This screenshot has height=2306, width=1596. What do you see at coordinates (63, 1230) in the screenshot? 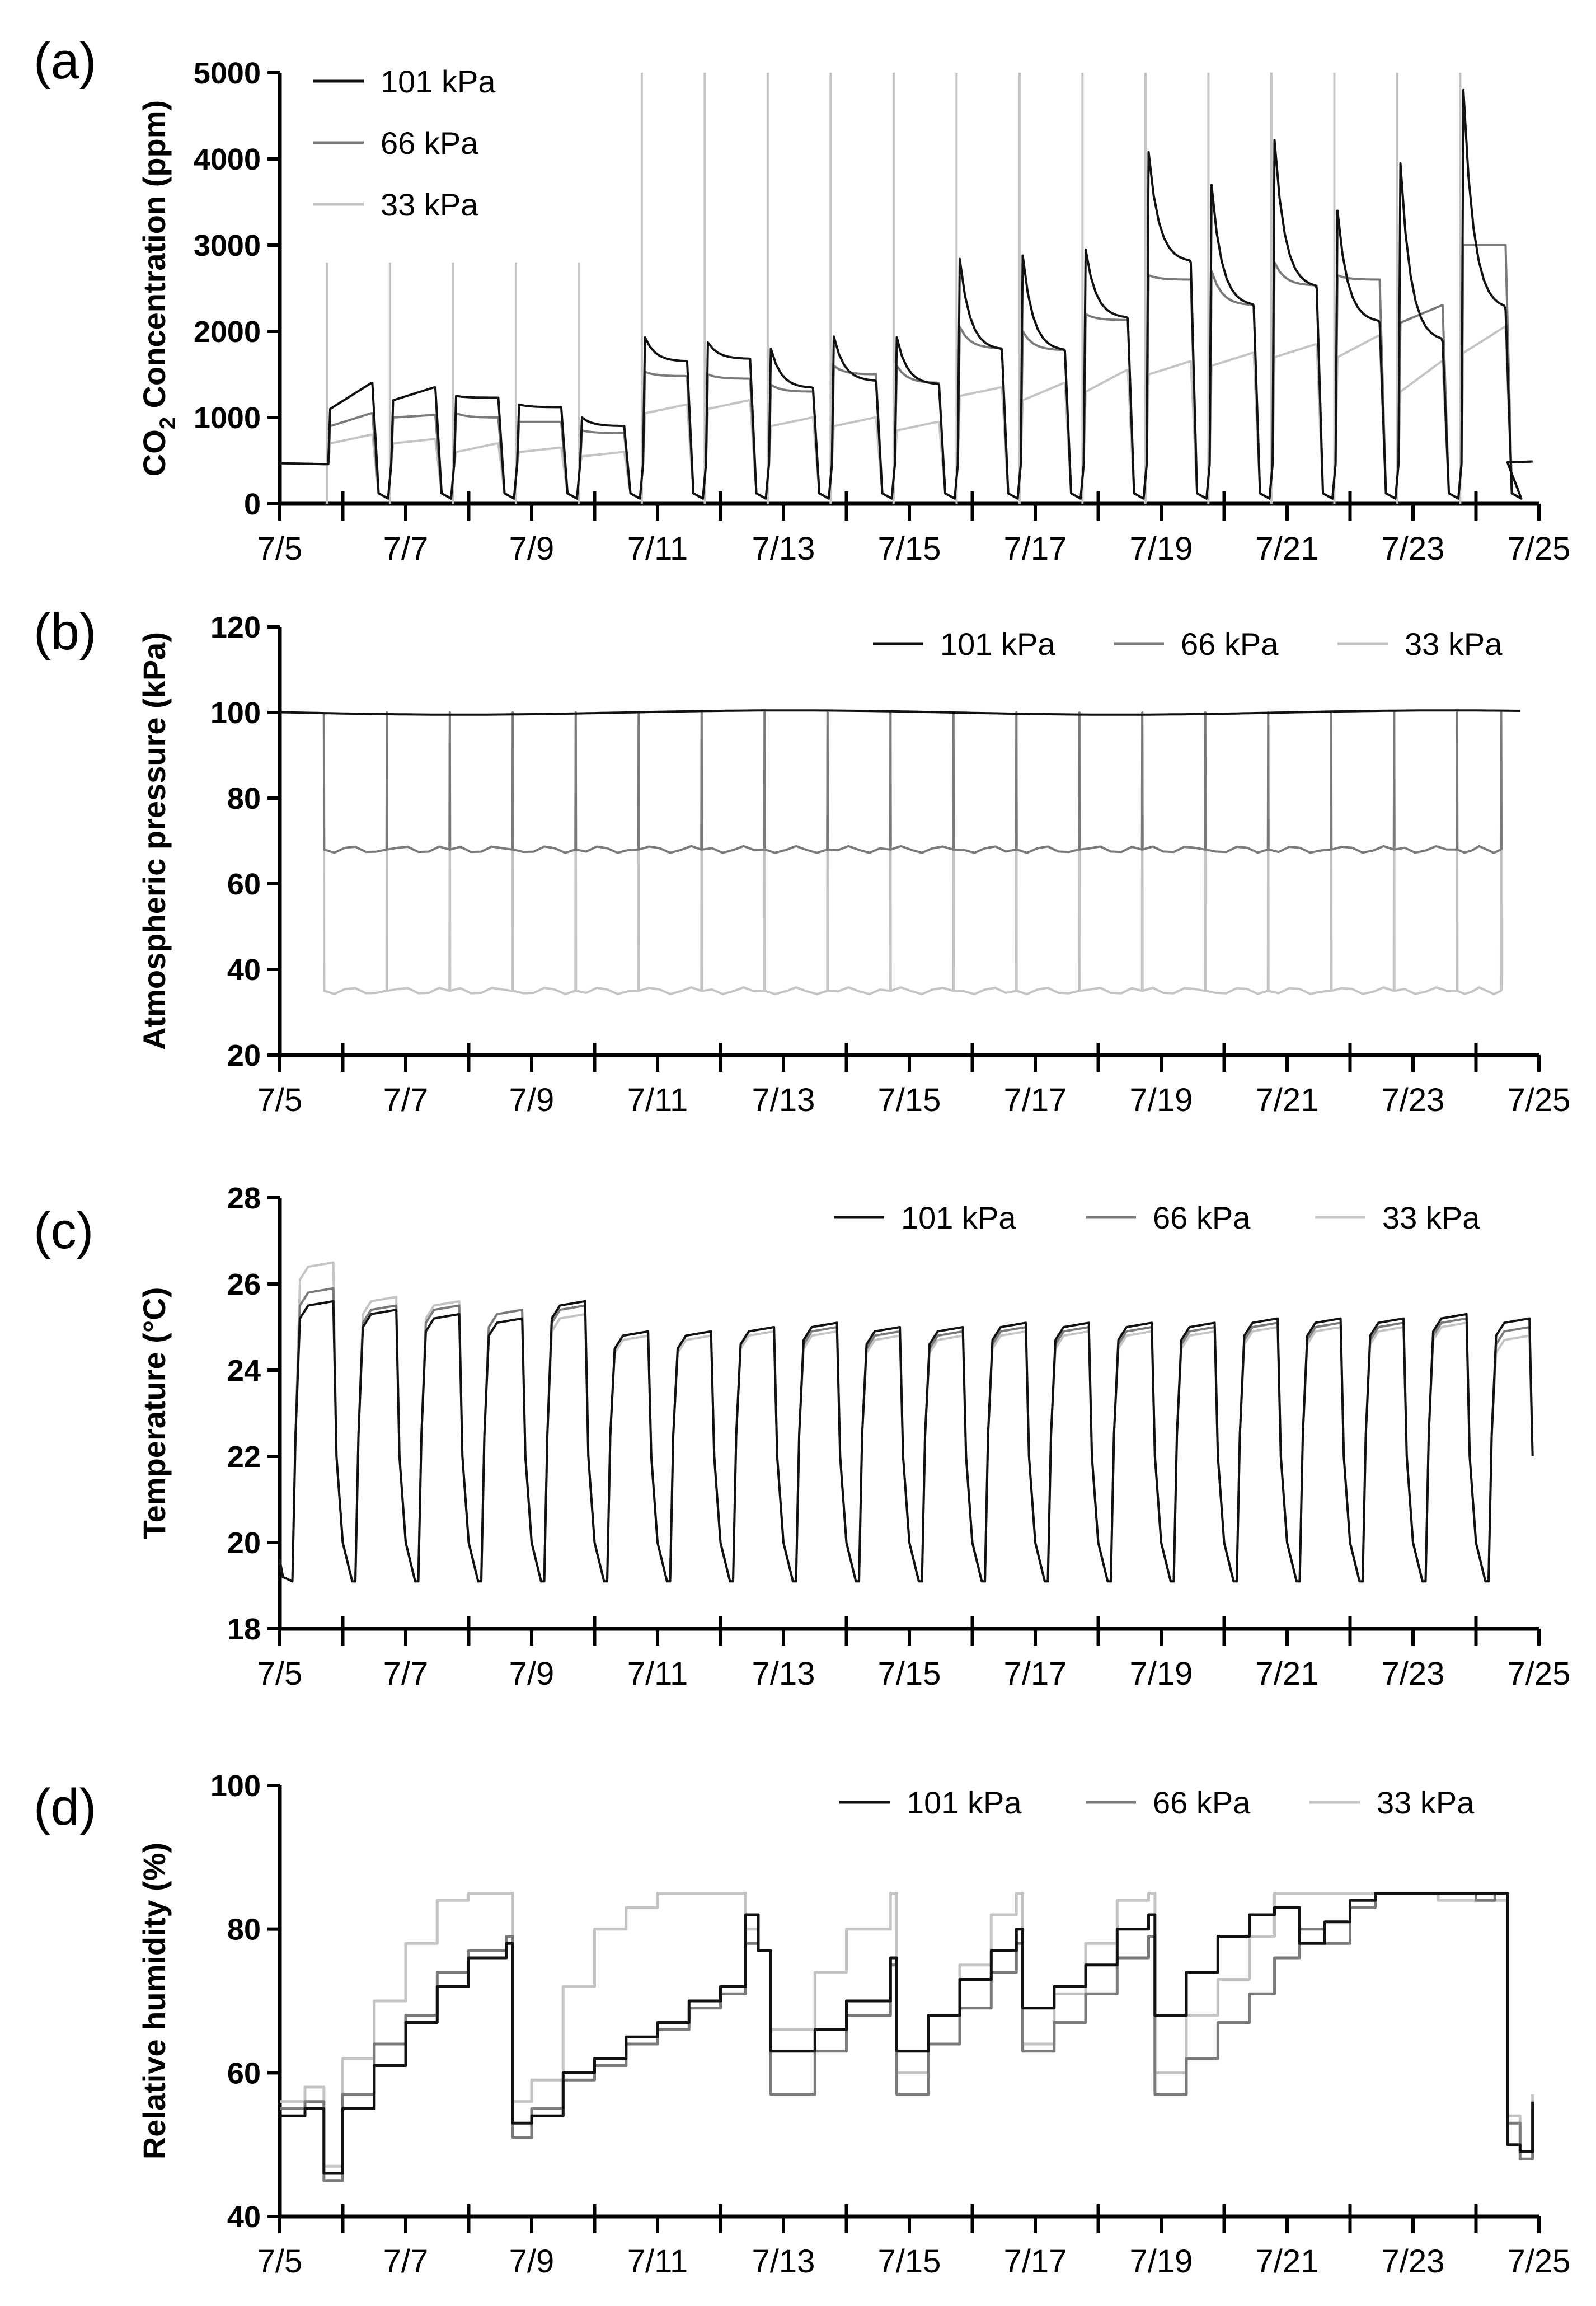
I see `panel-label: (c)` at bounding box center [63, 1230].